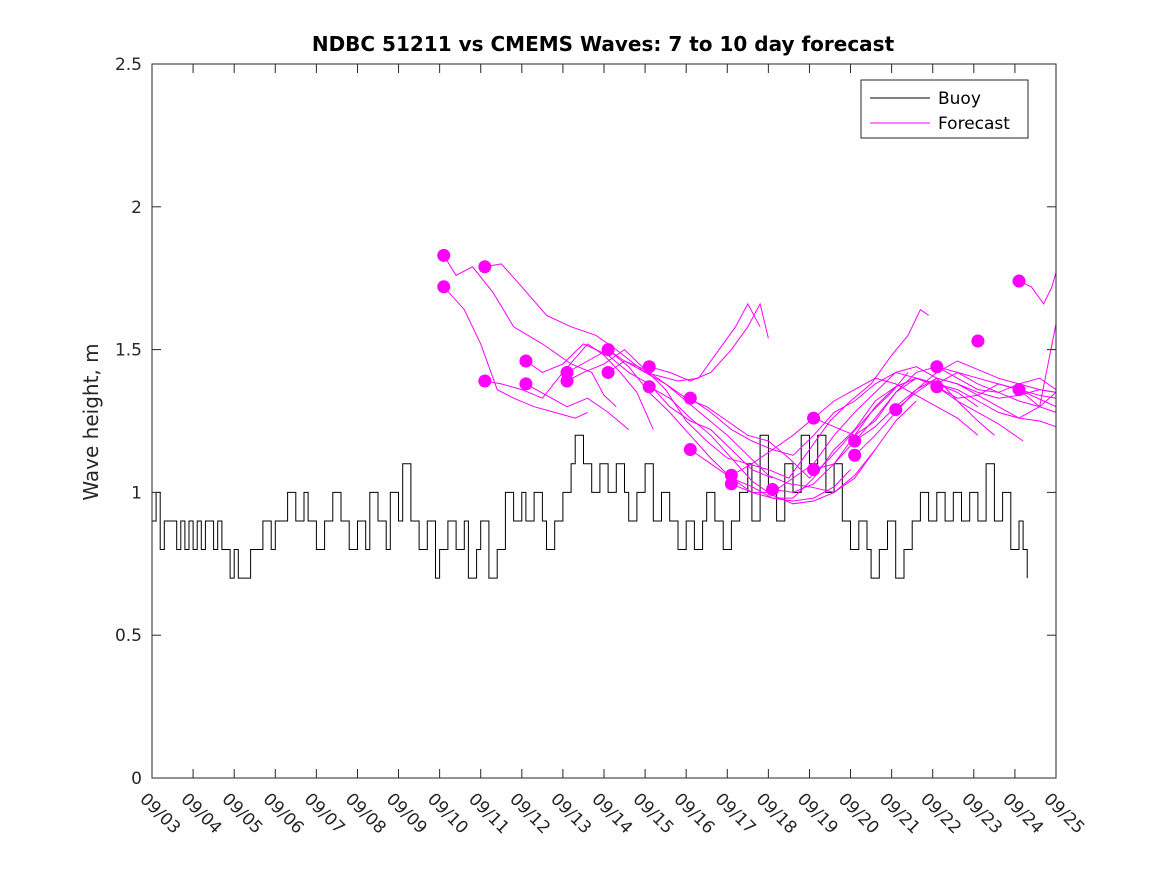 This screenshot has height=875, width=1167. What do you see at coordinates (128, 65) in the screenshot?
I see `y-tick-label: 2.5` at bounding box center [128, 65].